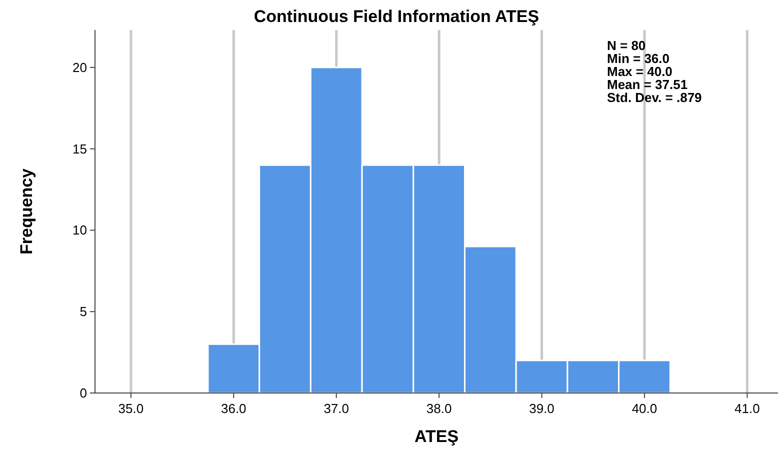 Image resolution: width=784 pixels, height=449 pixels. I want to click on x-tick-label: 40.0, so click(645, 408).